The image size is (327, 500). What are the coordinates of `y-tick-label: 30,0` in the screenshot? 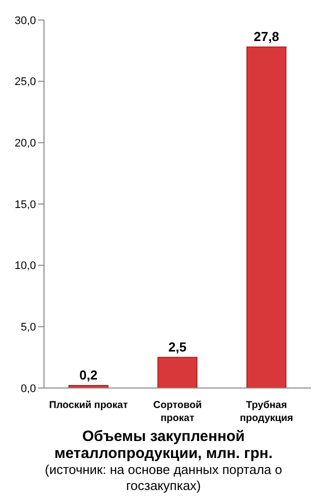 It's located at (25, 20).